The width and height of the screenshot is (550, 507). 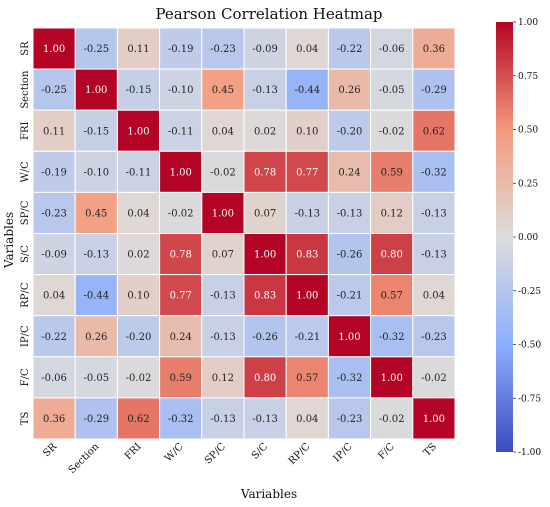 What do you see at coordinates (265, 131) in the screenshot?
I see `cell-value-label: 0.02` at bounding box center [265, 131].